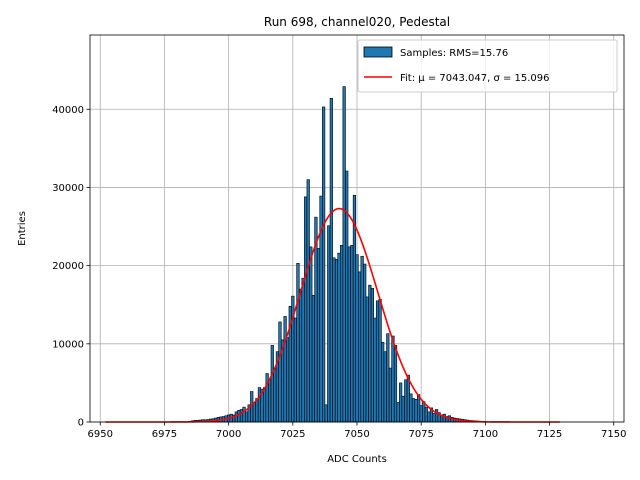  Describe the element at coordinates (68, 110) in the screenshot. I see `y-tick-label: 40000` at that location.